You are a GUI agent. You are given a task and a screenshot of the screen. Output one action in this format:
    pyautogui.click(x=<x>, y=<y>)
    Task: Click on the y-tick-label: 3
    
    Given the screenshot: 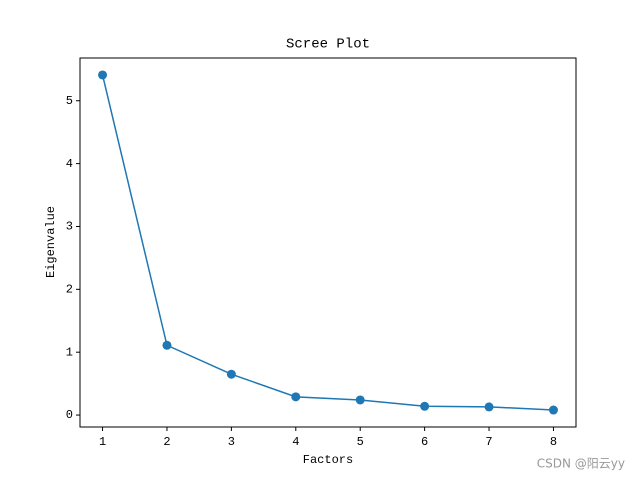 What is the action you would take?
    pyautogui.click(x=69, y=227)
    